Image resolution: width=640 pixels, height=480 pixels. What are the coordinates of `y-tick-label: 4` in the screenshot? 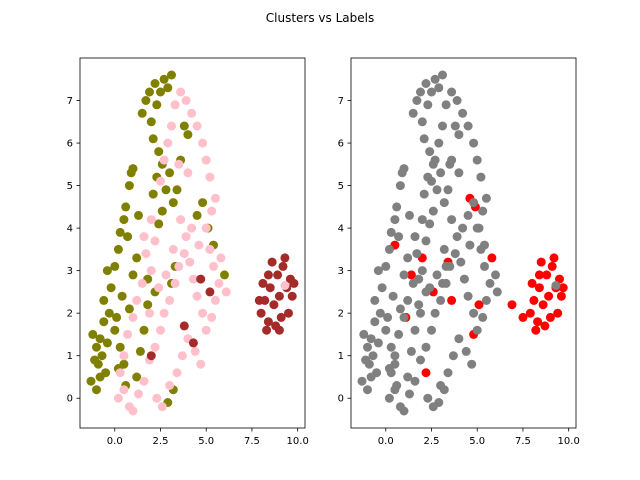 It's located at (70, 229).